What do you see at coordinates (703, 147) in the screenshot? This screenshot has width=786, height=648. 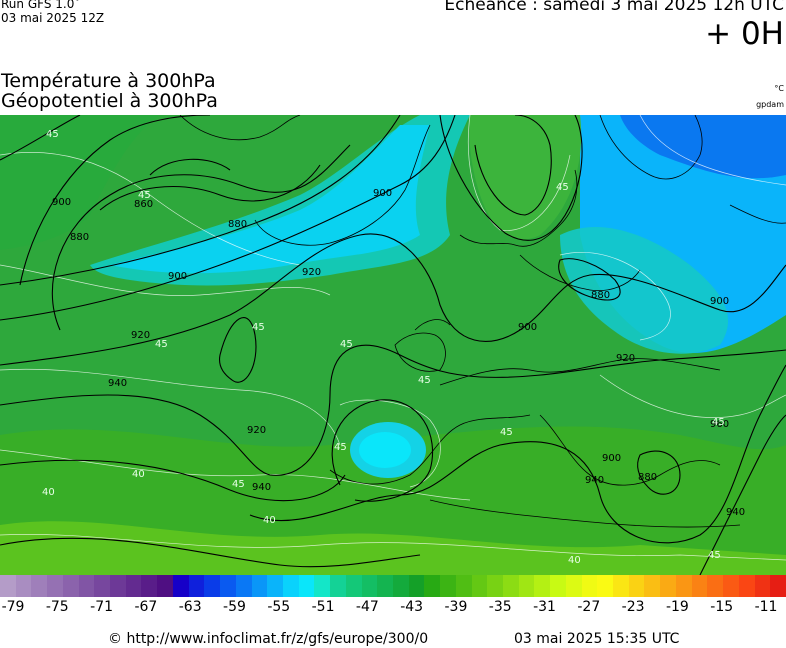 I see `temperature-field-coldest-northeast` at bounding box center [703, 147].